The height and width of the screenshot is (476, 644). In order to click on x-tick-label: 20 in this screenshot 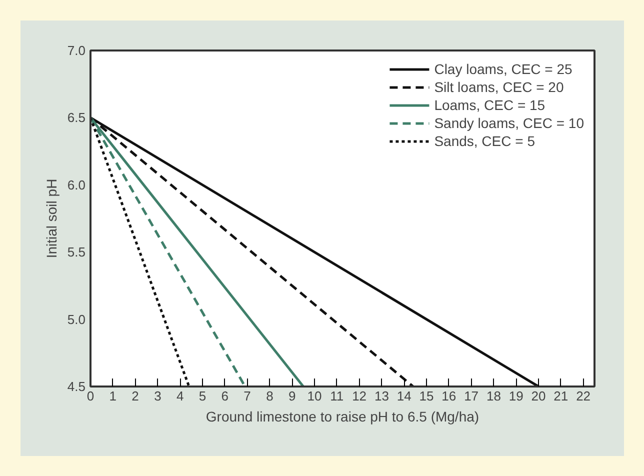, I will do `click(538, 396)`.